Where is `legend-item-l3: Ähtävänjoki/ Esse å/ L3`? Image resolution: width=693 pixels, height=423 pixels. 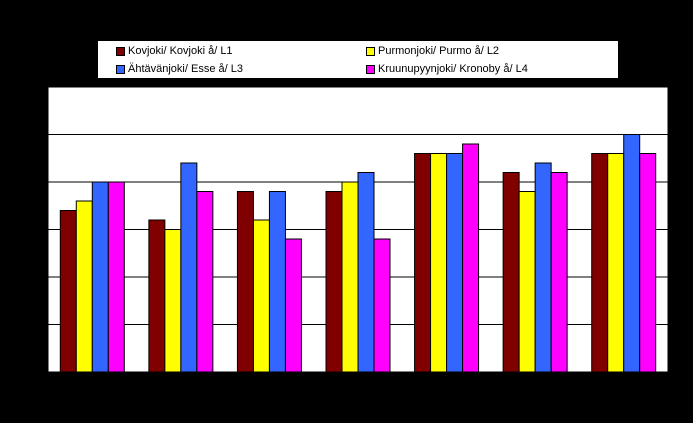
legend-item-l3: Ähtävänjoki/ Esse å/ L3 is located at coordinates (241, 69).